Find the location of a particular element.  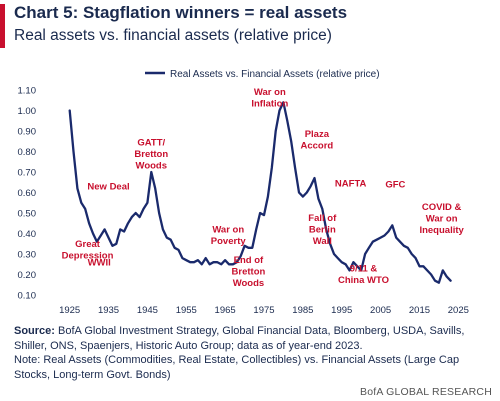

y-tick-label: 1.00 is located at coordinates (27, 111).